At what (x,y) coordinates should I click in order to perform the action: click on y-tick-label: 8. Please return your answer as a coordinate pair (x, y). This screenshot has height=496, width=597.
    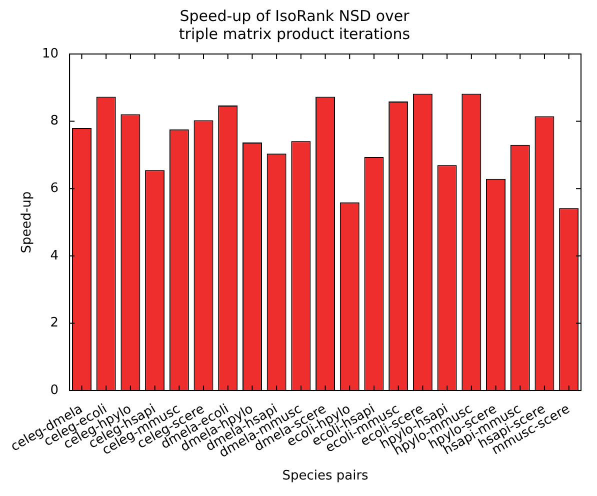
    Looking at the image, I should click on (54, 121).